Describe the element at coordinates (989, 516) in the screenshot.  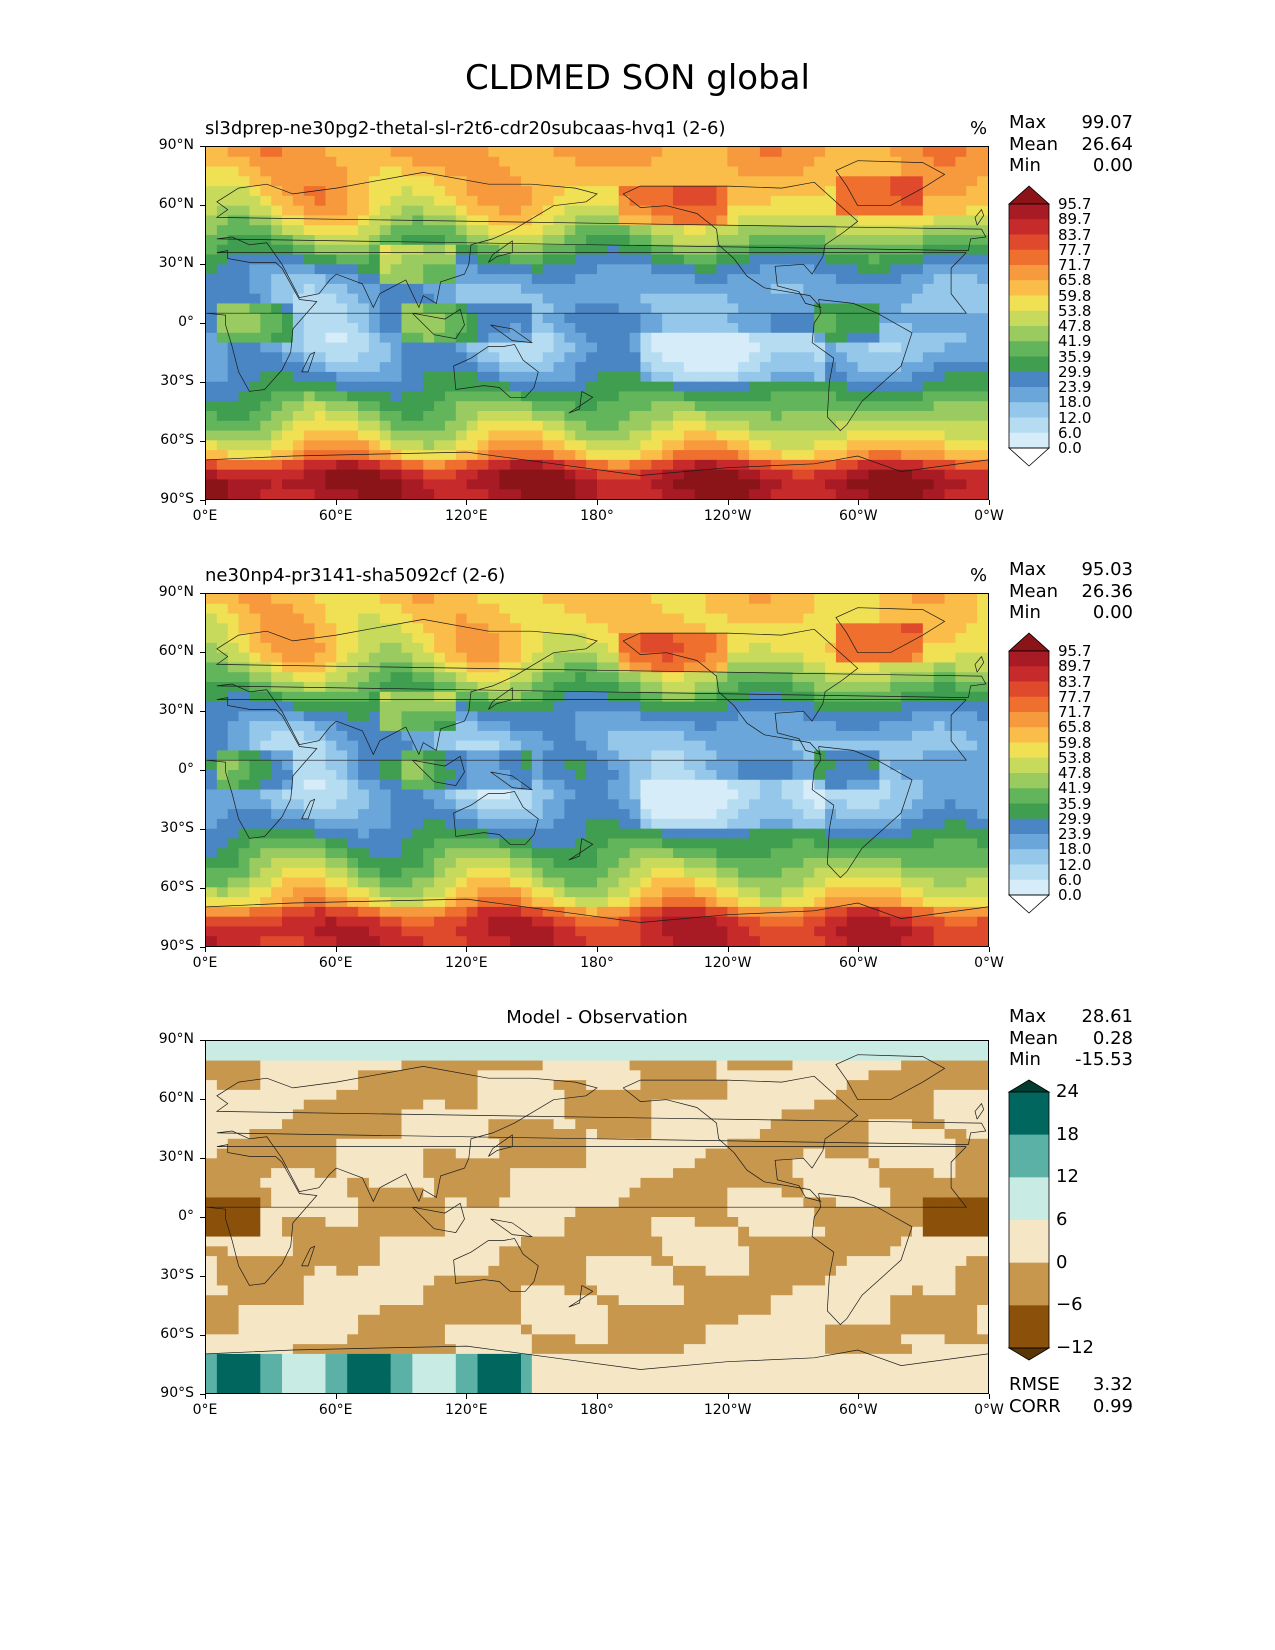
I see `lon-tick-label: 0°W` at that location.